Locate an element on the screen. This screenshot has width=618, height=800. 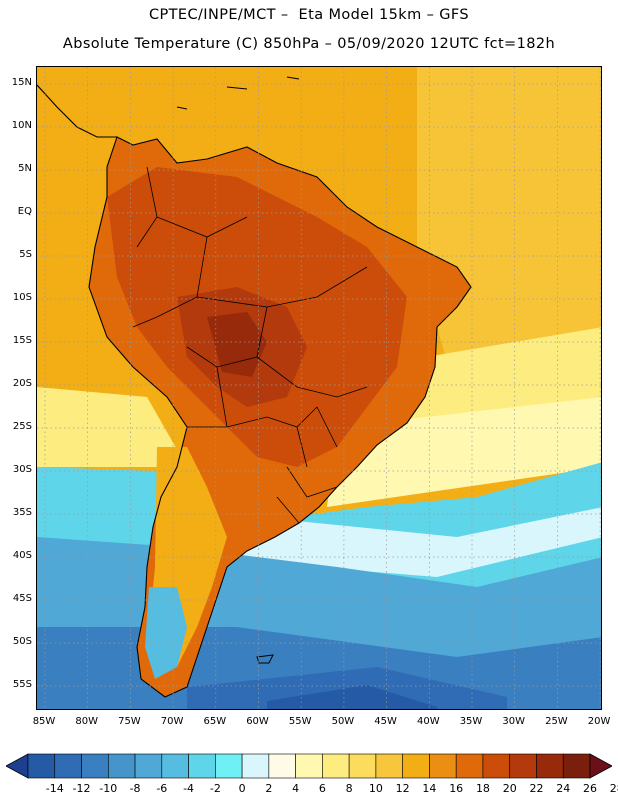
latitude-label: EQ is located at coordinates (24, 211).